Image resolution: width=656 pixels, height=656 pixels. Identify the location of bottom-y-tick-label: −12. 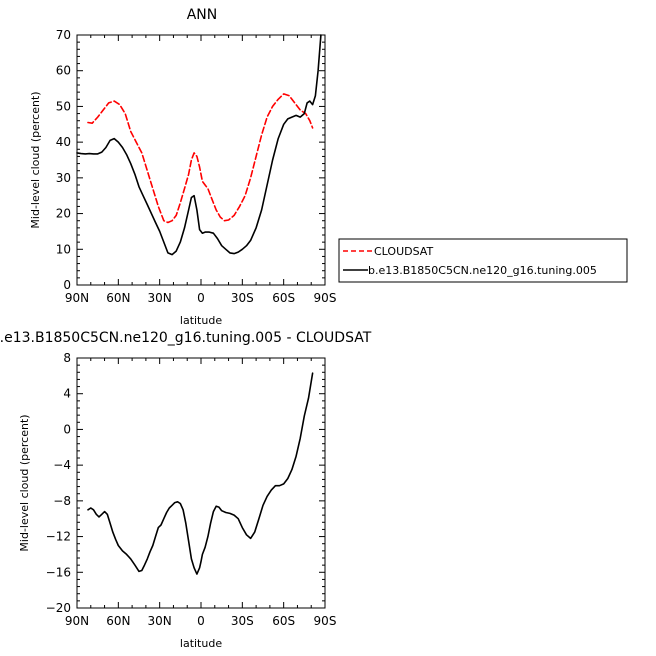
(58, 537).